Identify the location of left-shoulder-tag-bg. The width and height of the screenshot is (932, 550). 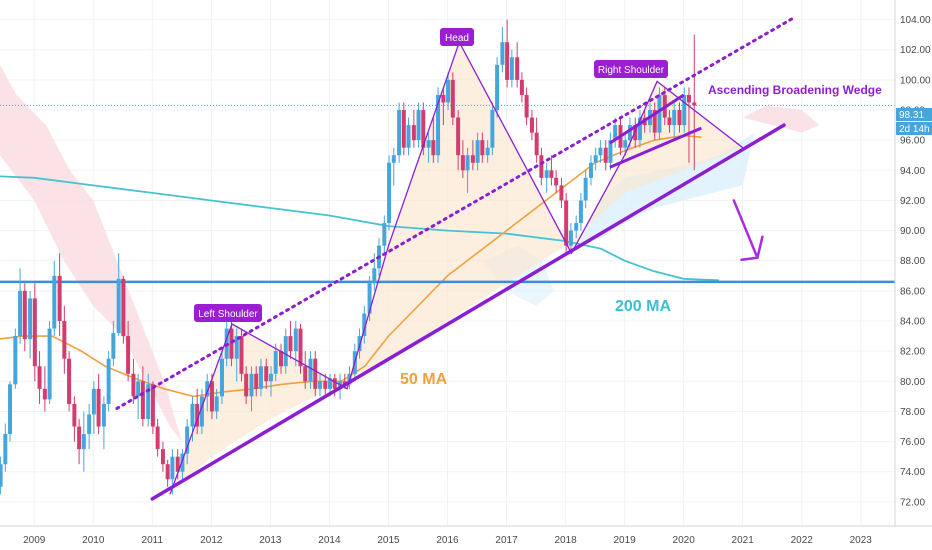
(228, 313).